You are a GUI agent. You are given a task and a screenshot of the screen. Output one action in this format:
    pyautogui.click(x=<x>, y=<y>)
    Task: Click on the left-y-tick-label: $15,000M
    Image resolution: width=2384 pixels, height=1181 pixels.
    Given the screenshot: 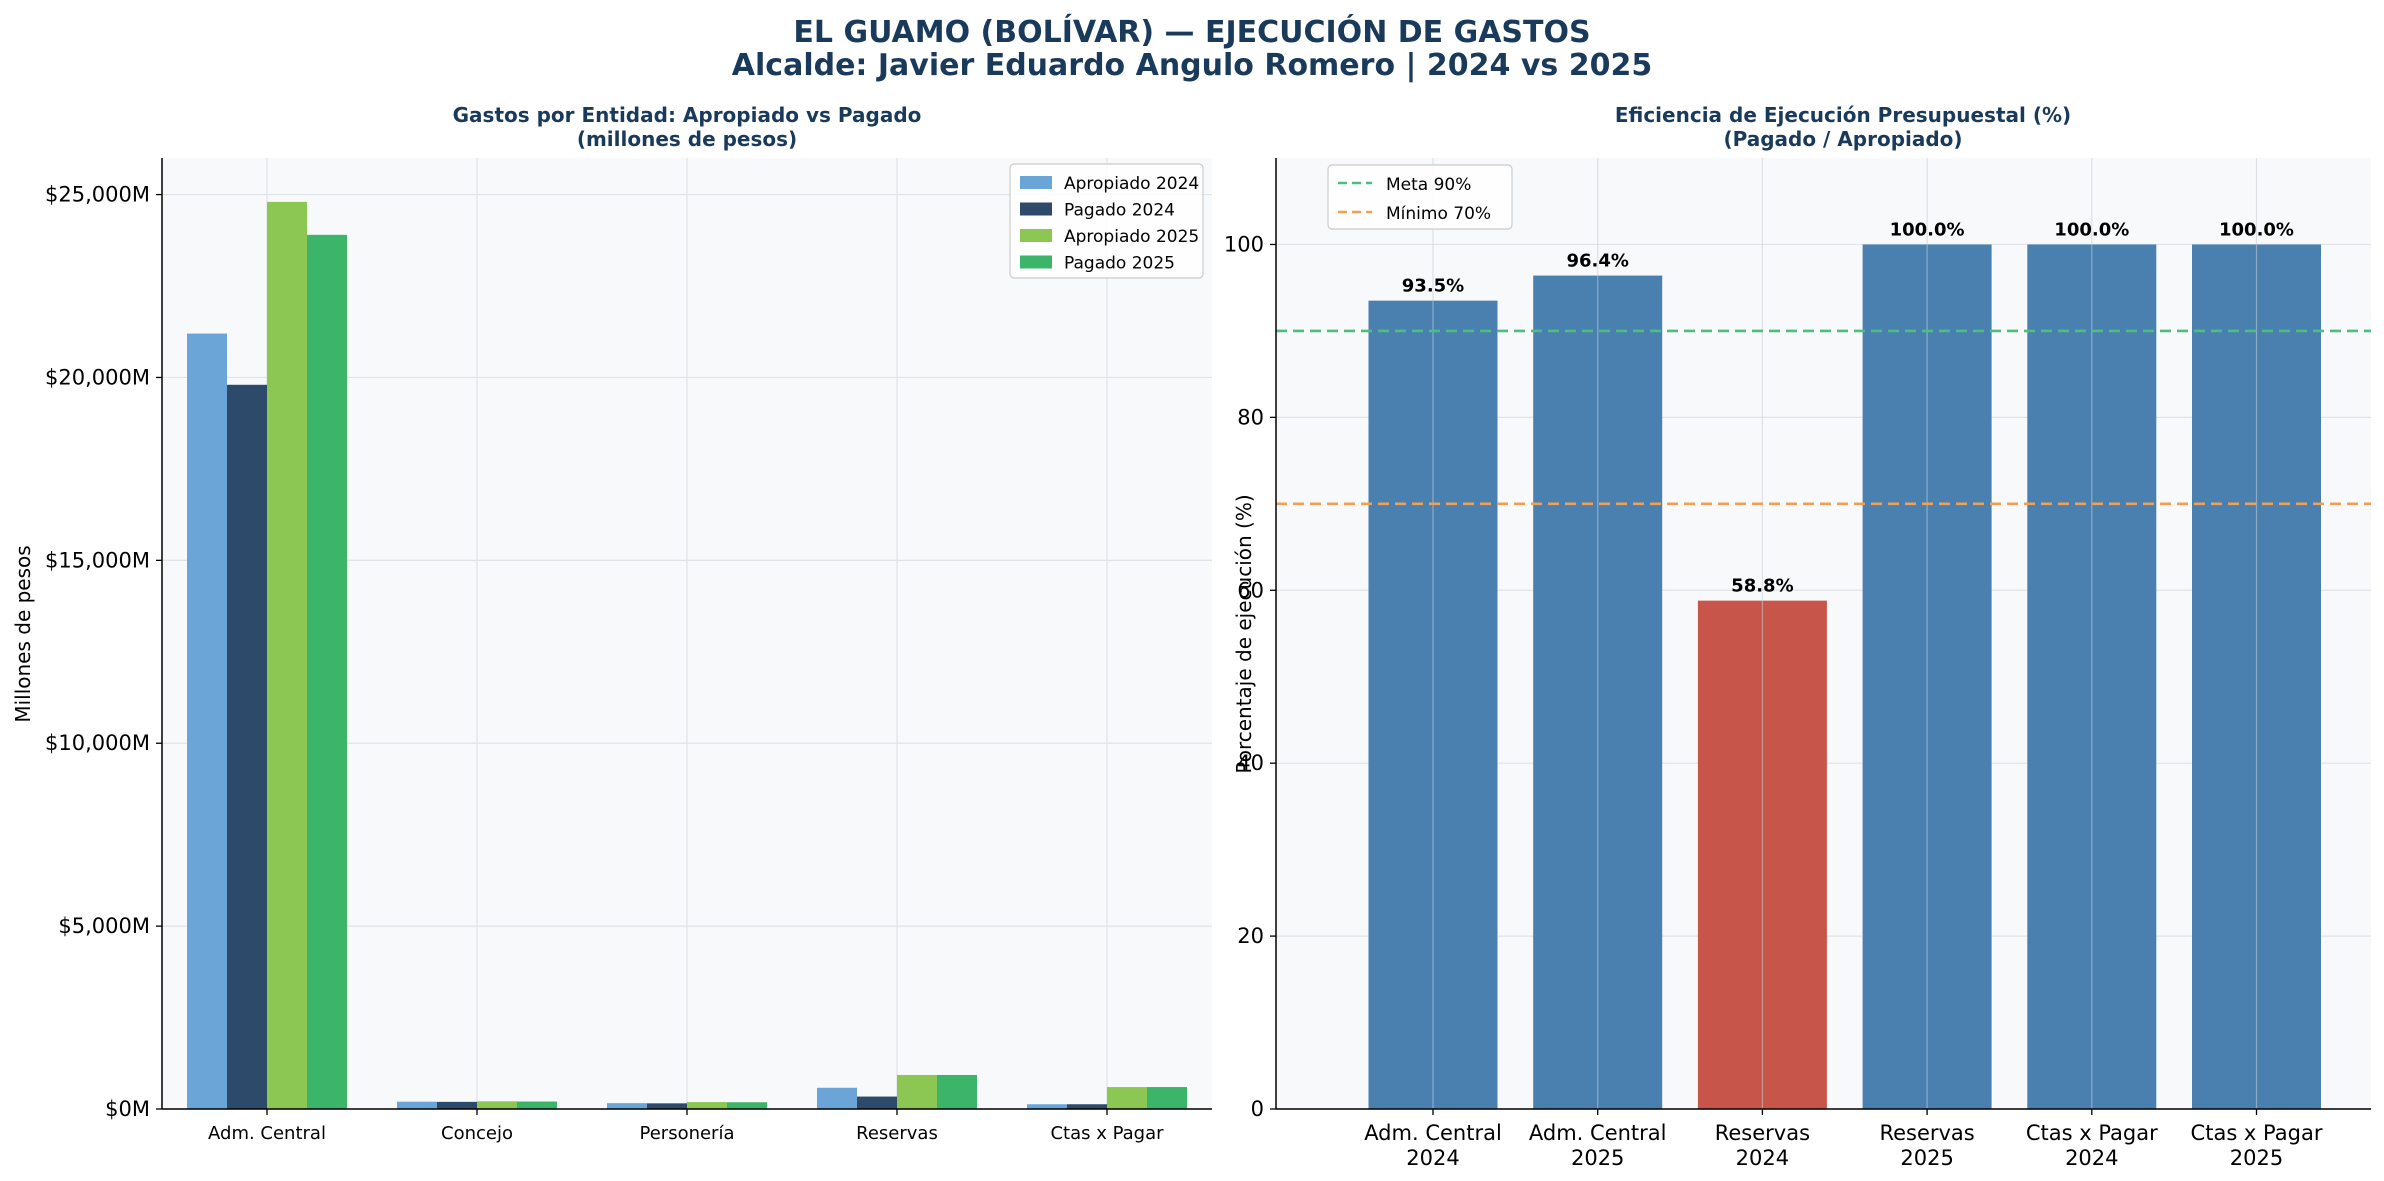 What is the action you would take?
    pyautogui.click(x=97, y=560)
    